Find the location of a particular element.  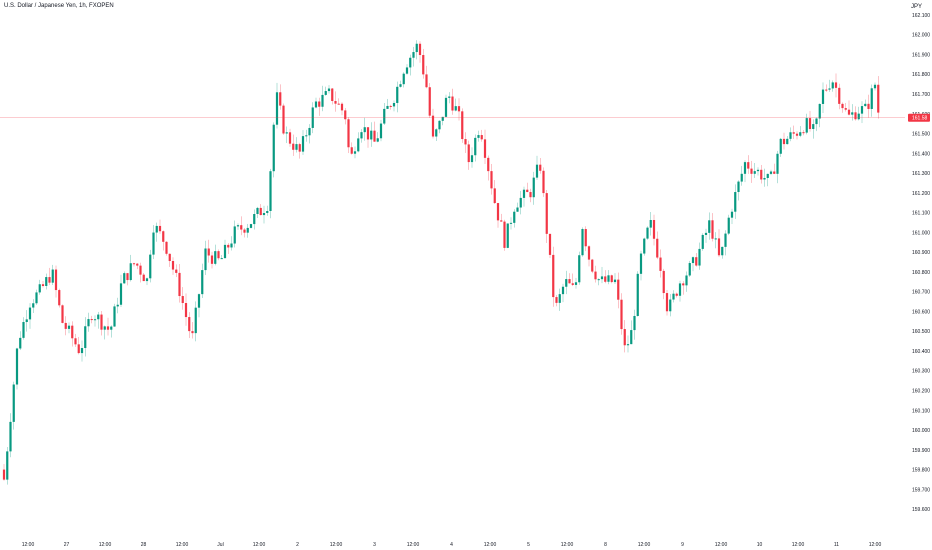

y-tick-label: 160.700 is located at coordinates (921, 293).